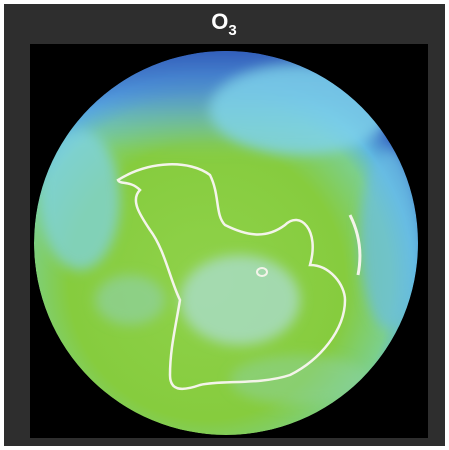  I want to click on title: O3, so click(223, 24).